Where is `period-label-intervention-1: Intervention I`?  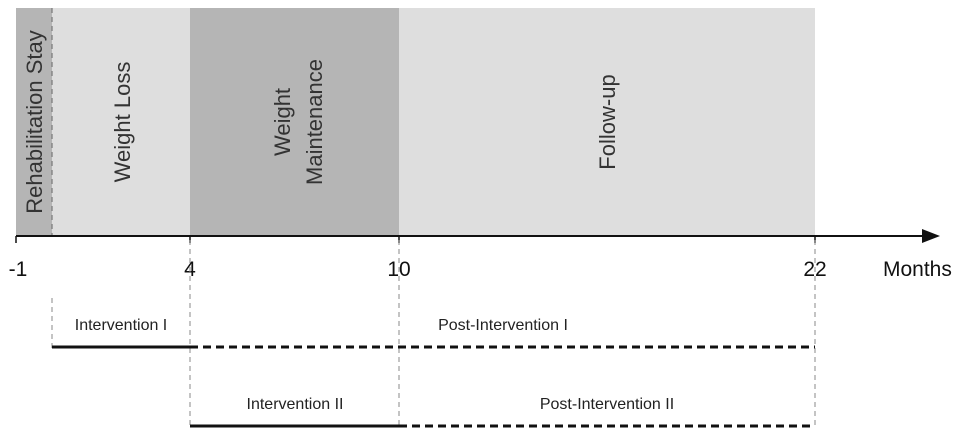
period-label-intervention-1: Intervention I is located at coordinates (121, 325).